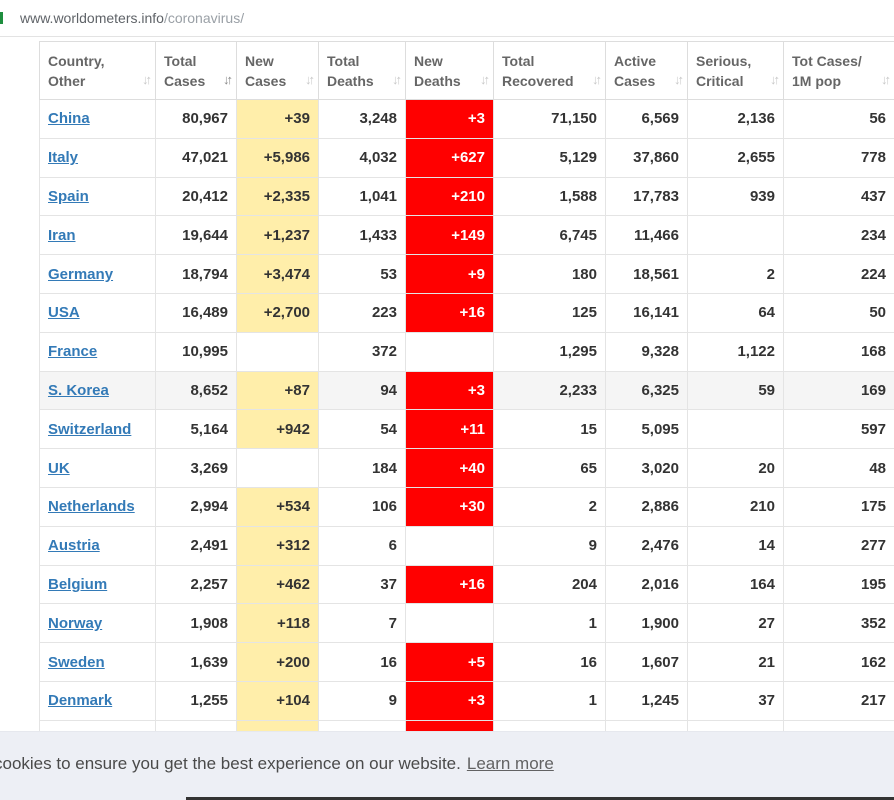  Describe the element at coordinates (73, 352) in the screenshot. I see `country-link: France` at that location.